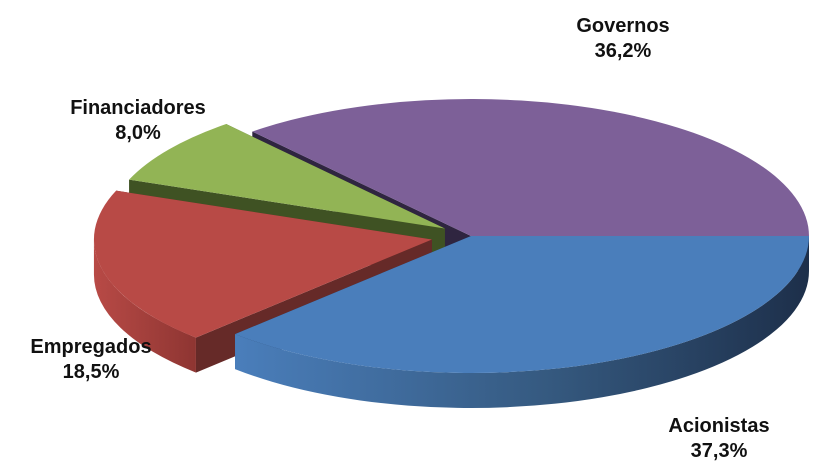 Image resolution: width=823 pixels, height=470 pixels. I want to click on slice-label-acionistas-name: Acionistas, so click(719, 426).